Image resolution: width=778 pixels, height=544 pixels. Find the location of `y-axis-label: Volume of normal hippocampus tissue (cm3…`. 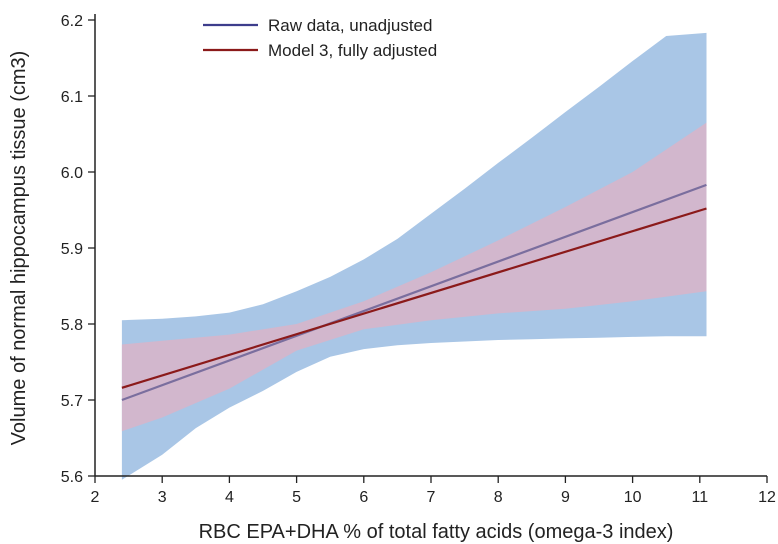

y-axis-label: Volume of normal hippocampus tissue (cm3… is located at coordinates (19, 248).